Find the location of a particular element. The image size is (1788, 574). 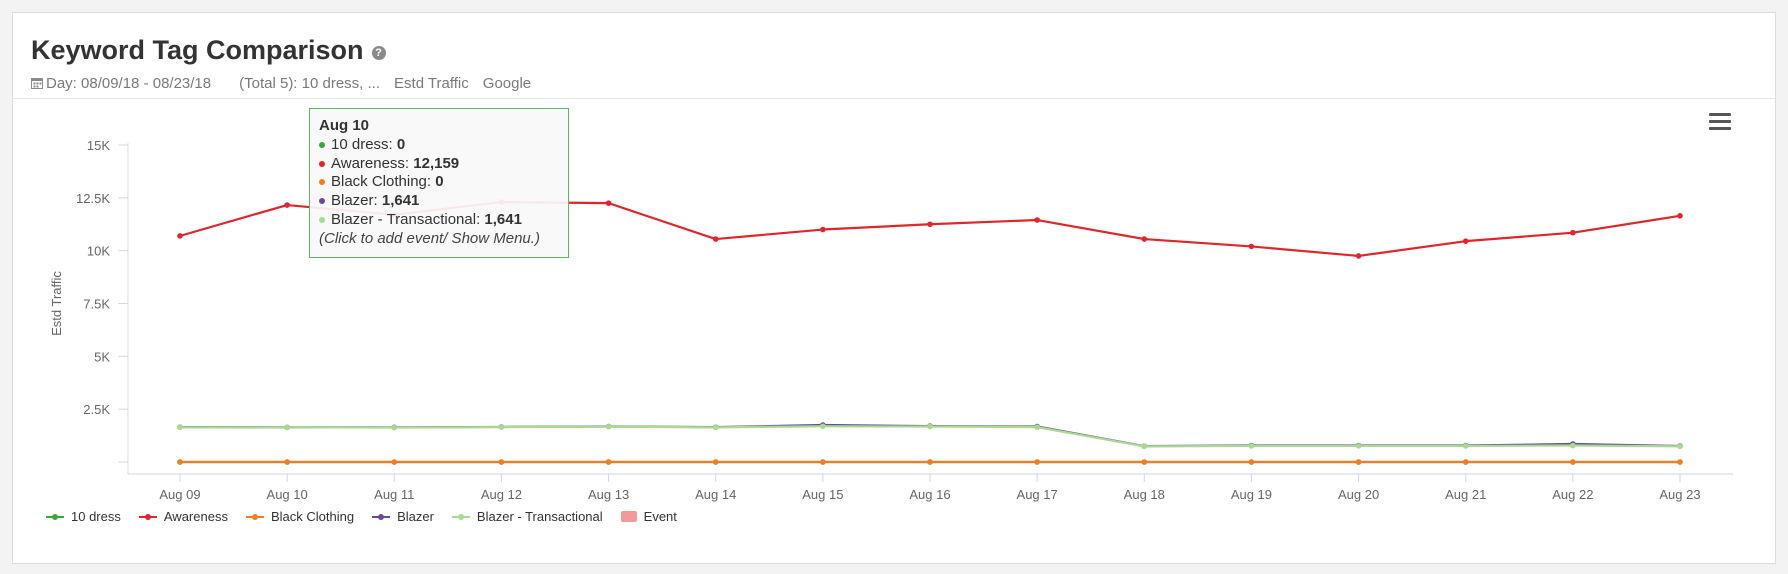

metric-label: Estd Traffic is located at coordinates (431, 83).